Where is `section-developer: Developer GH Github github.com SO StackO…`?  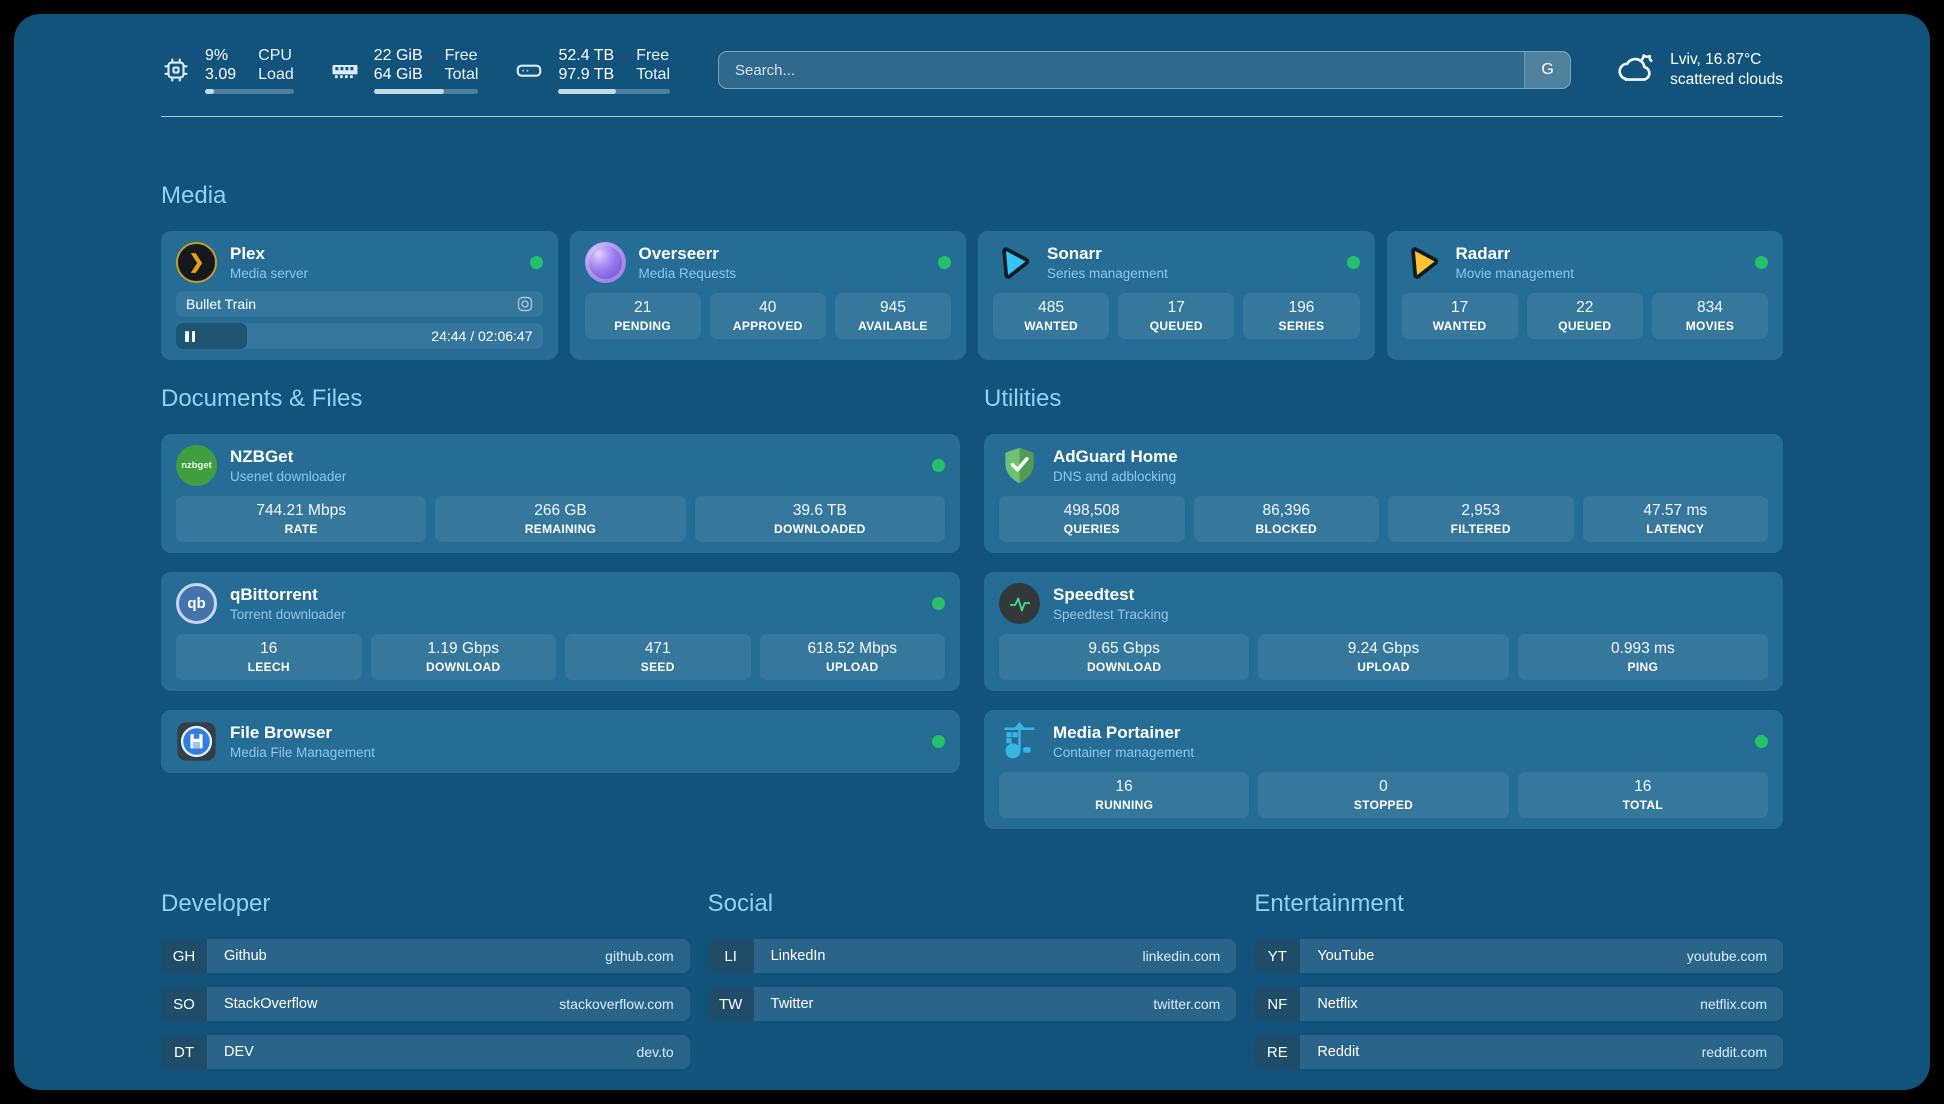
section-developer: Developer GH Github github.com SO StackO… is located at coordinates (425, 986).